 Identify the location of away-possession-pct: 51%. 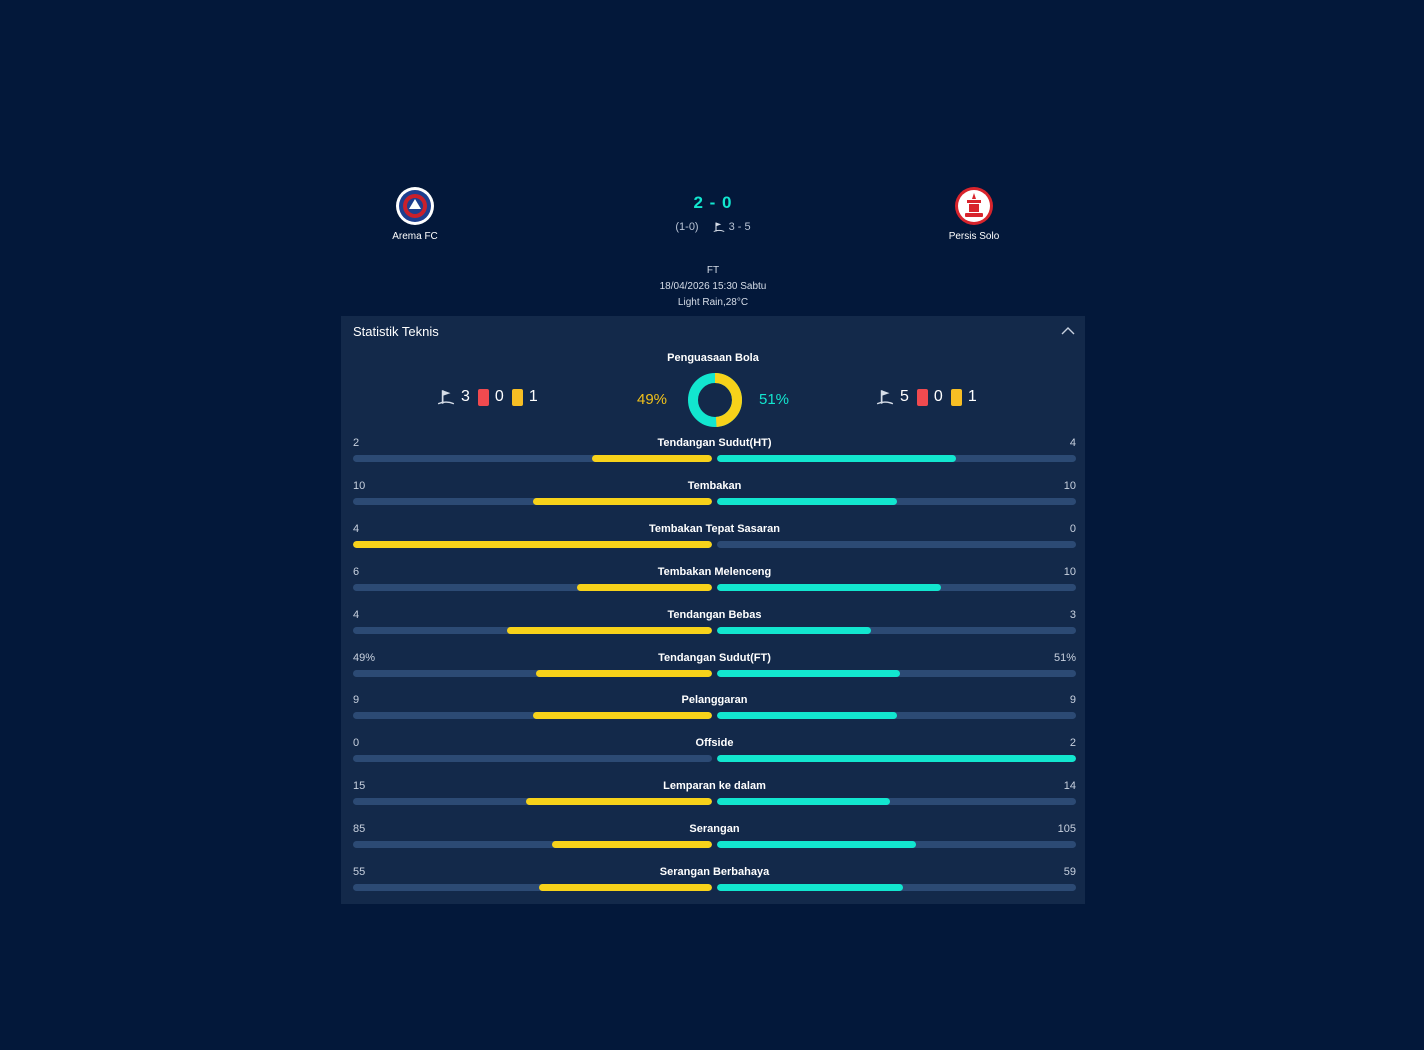
(774, 399).